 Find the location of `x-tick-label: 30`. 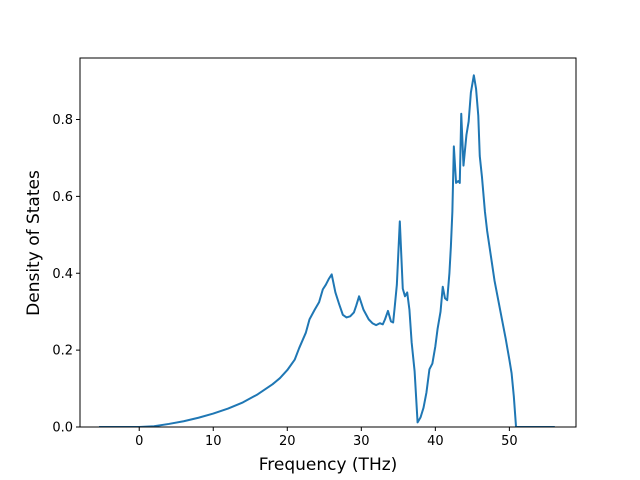

x-tick-label: 30 is located at coordinates (361, 441).